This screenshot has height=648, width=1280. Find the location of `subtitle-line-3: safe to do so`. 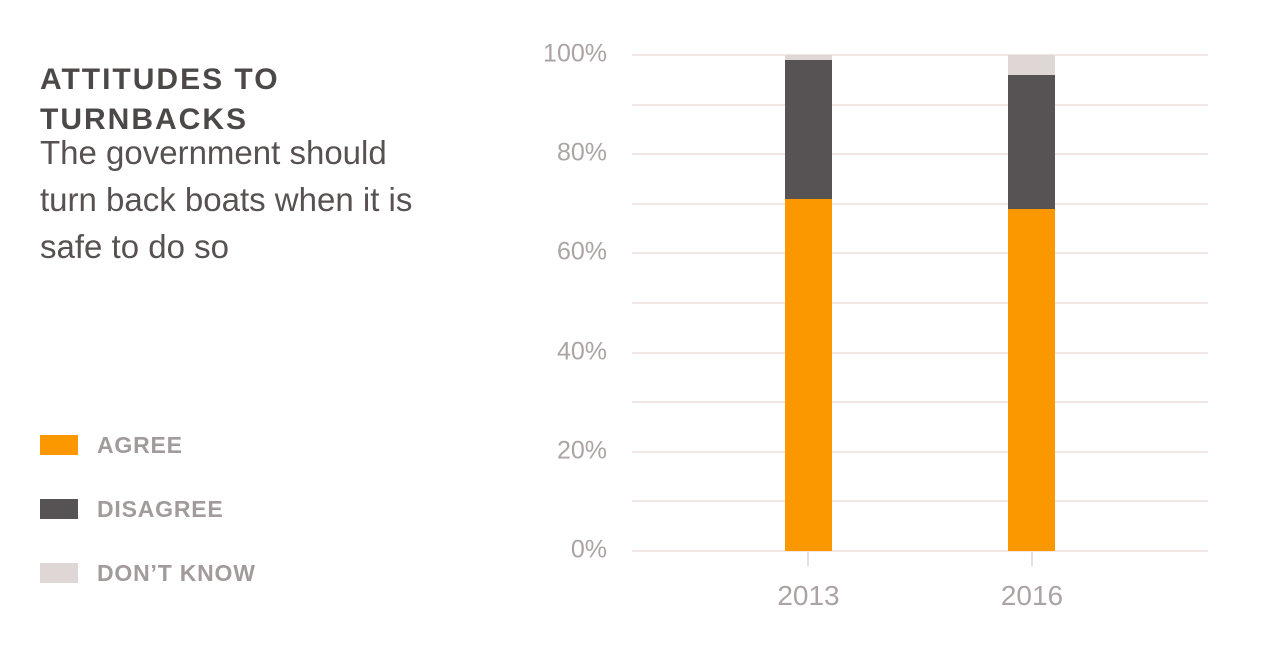

subtitle-line-3: safe to do so is located at coordinates (134, 246).